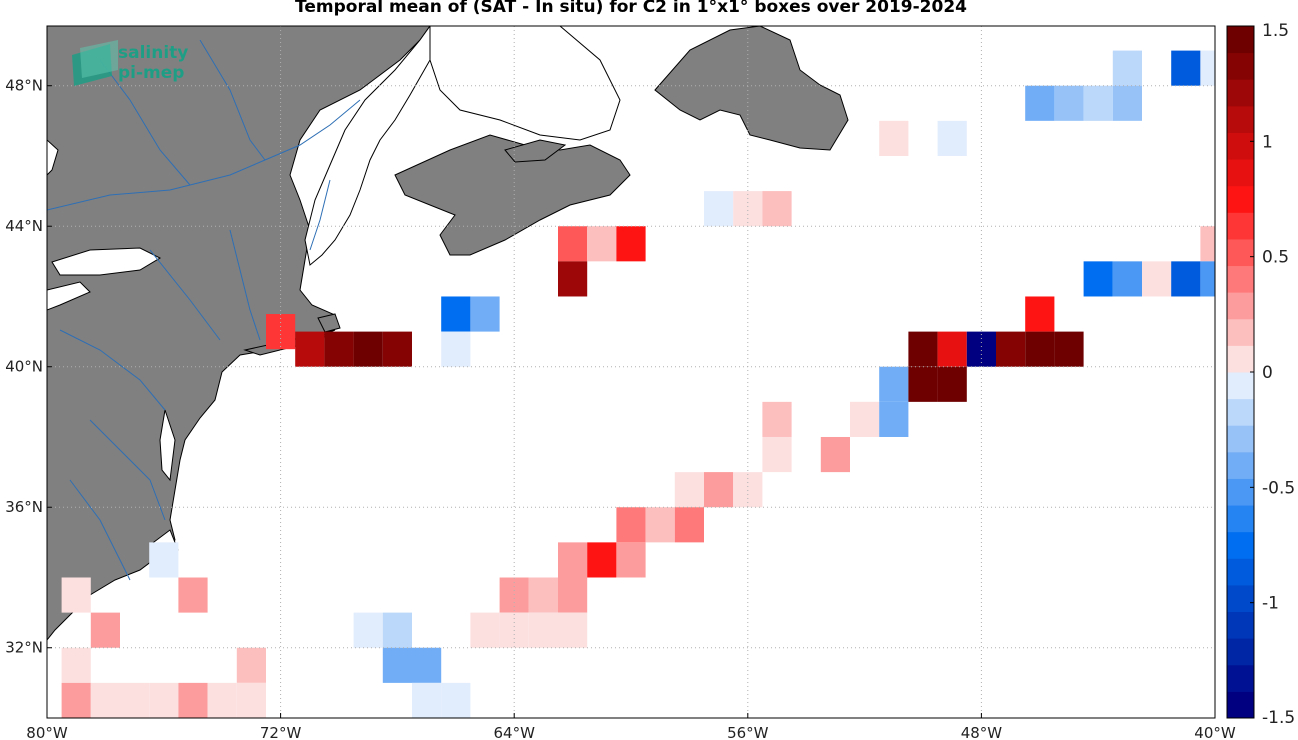 The image size is (1298, 740). I want to click on lake-huron, so click(53, 157).